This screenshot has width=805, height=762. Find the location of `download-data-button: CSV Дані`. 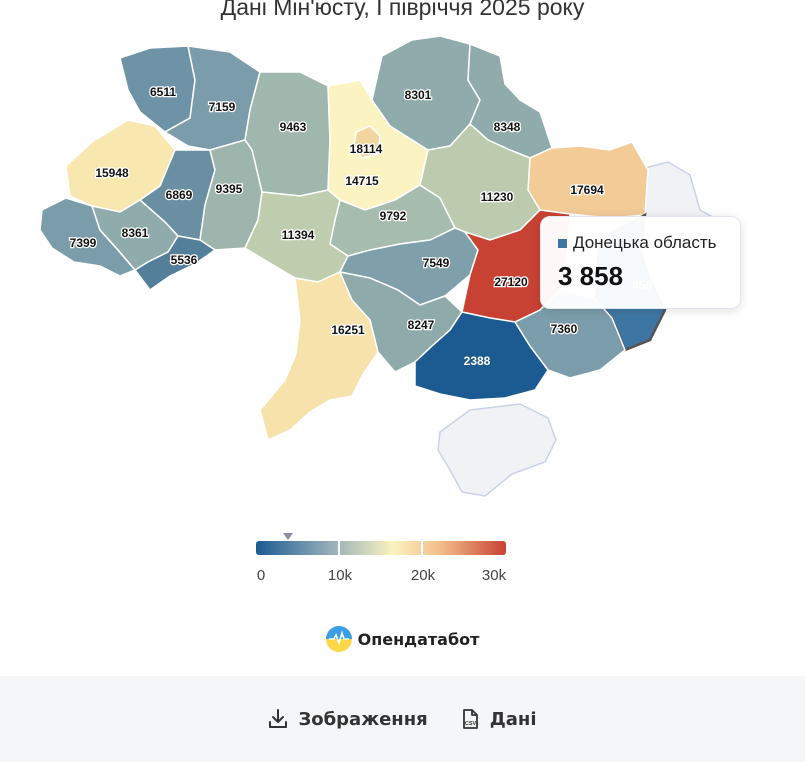

download-data-button: CSV Дані is located at coordinates (498, 719).